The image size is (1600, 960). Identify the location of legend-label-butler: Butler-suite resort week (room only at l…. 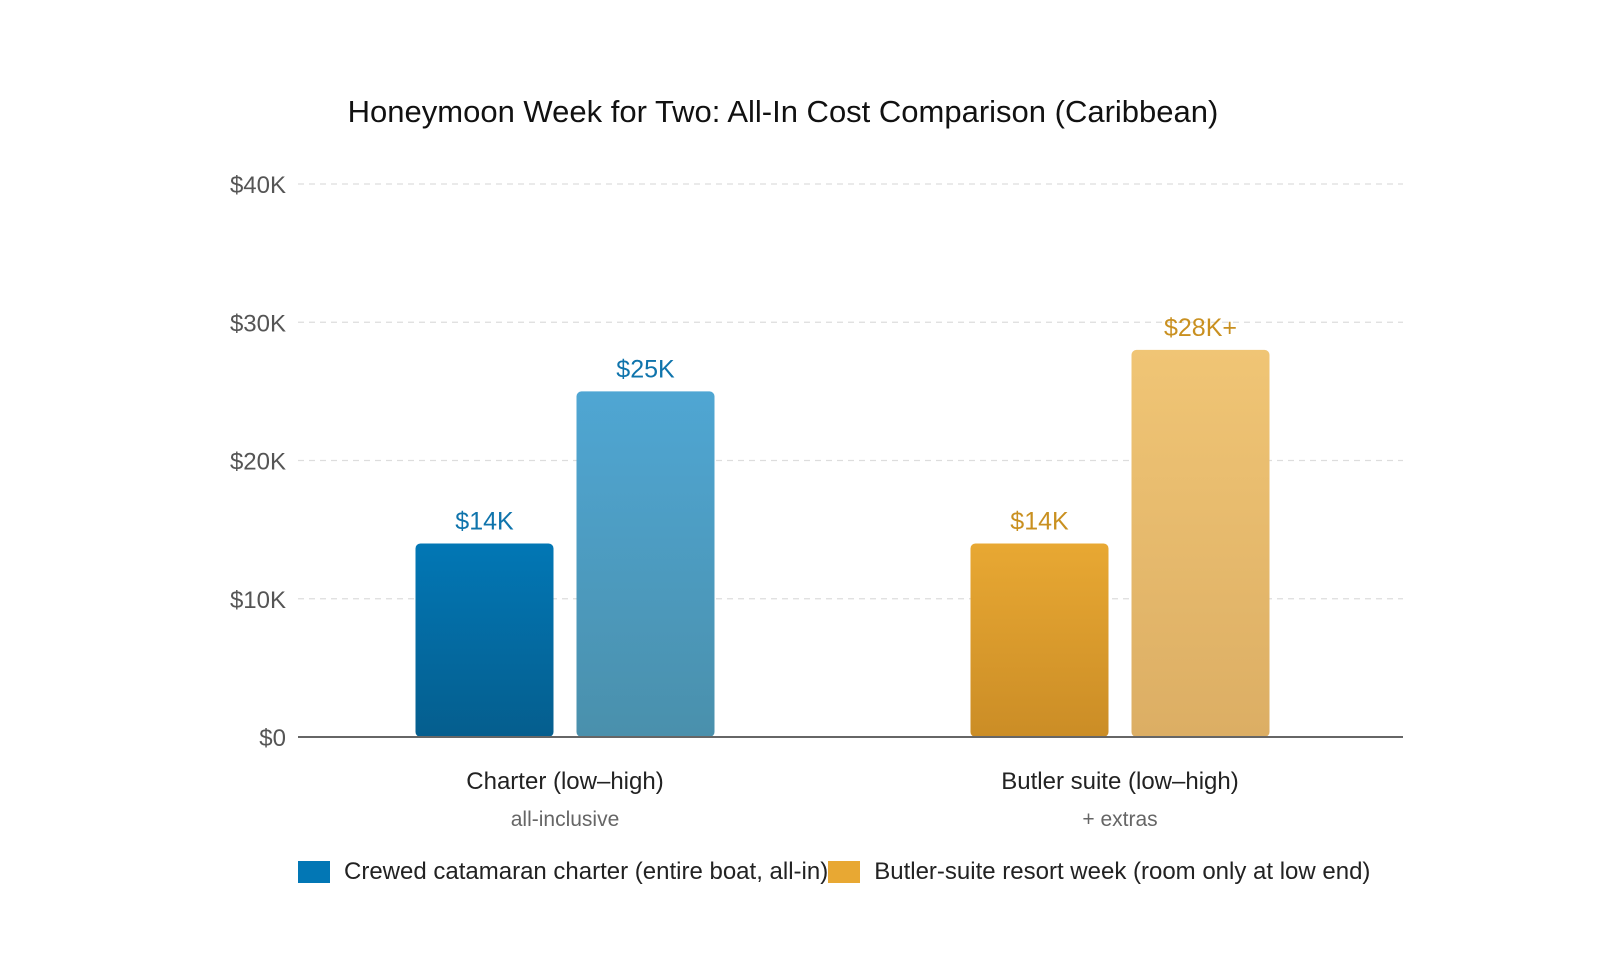
(1122, 871).